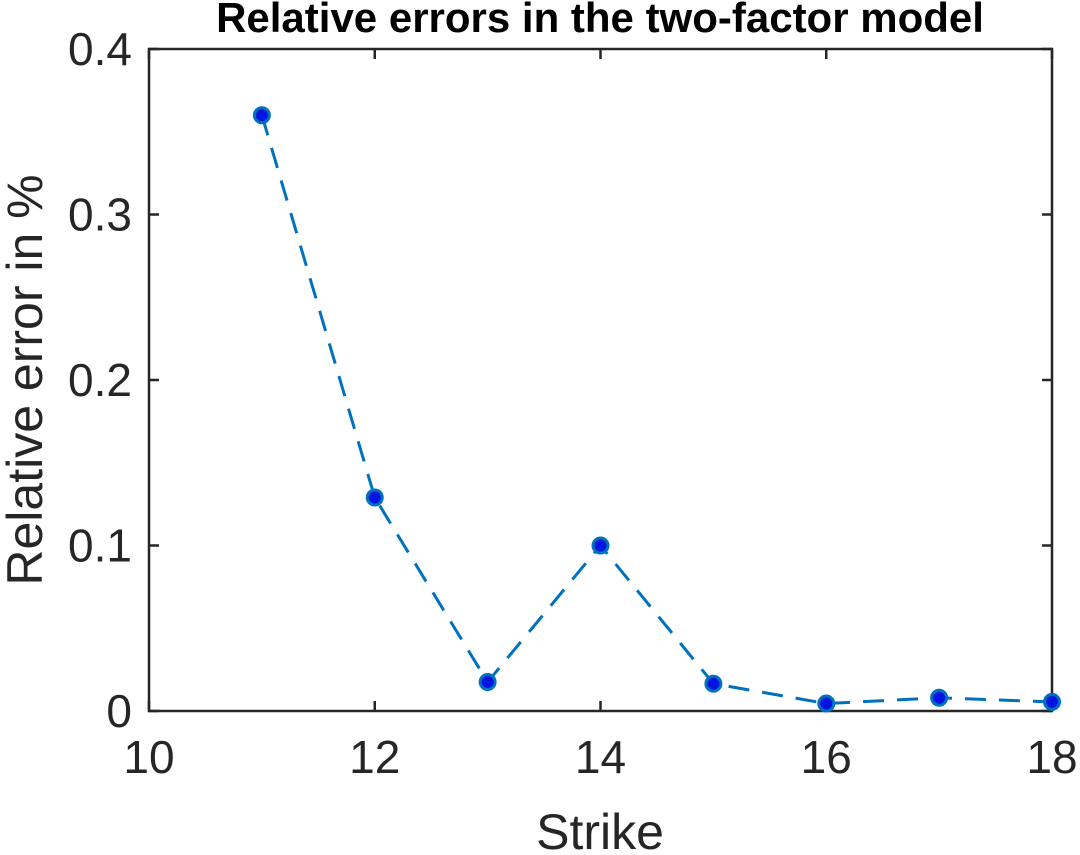  I want to click on x-tick-label: 10, so click(148, 757).